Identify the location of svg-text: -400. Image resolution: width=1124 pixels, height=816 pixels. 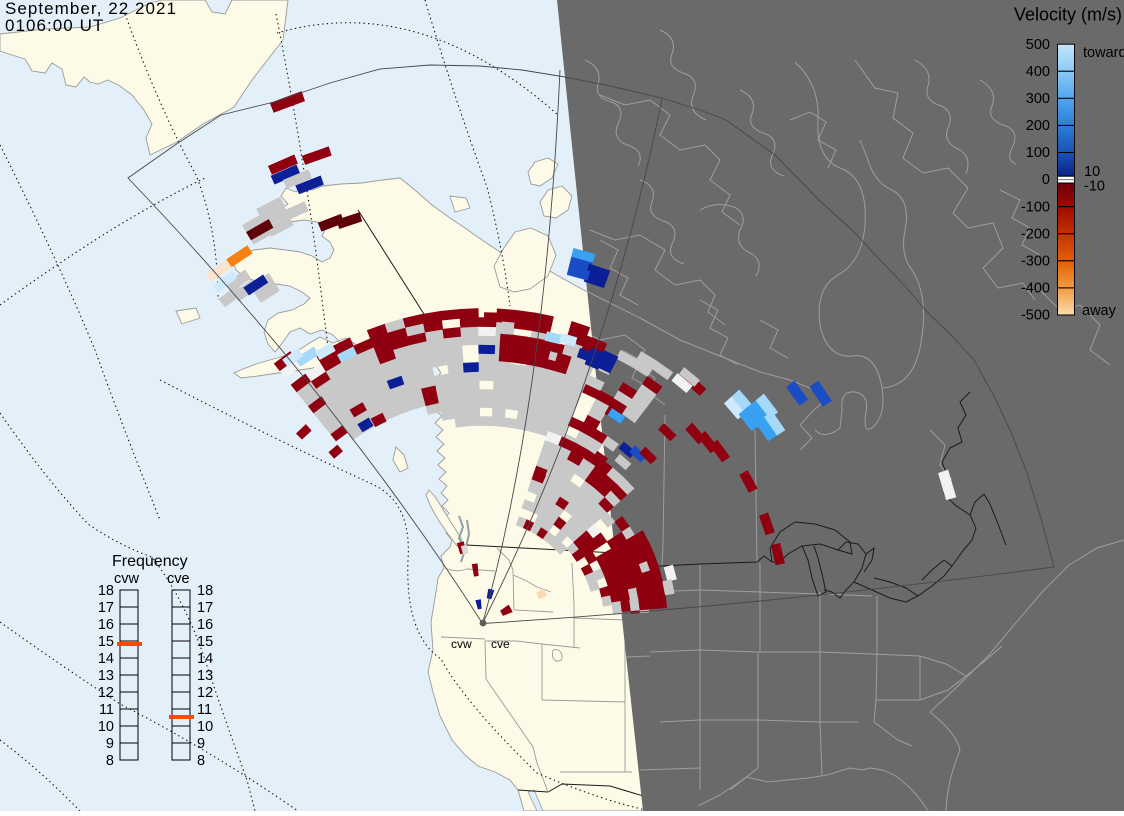
(1035, 289).